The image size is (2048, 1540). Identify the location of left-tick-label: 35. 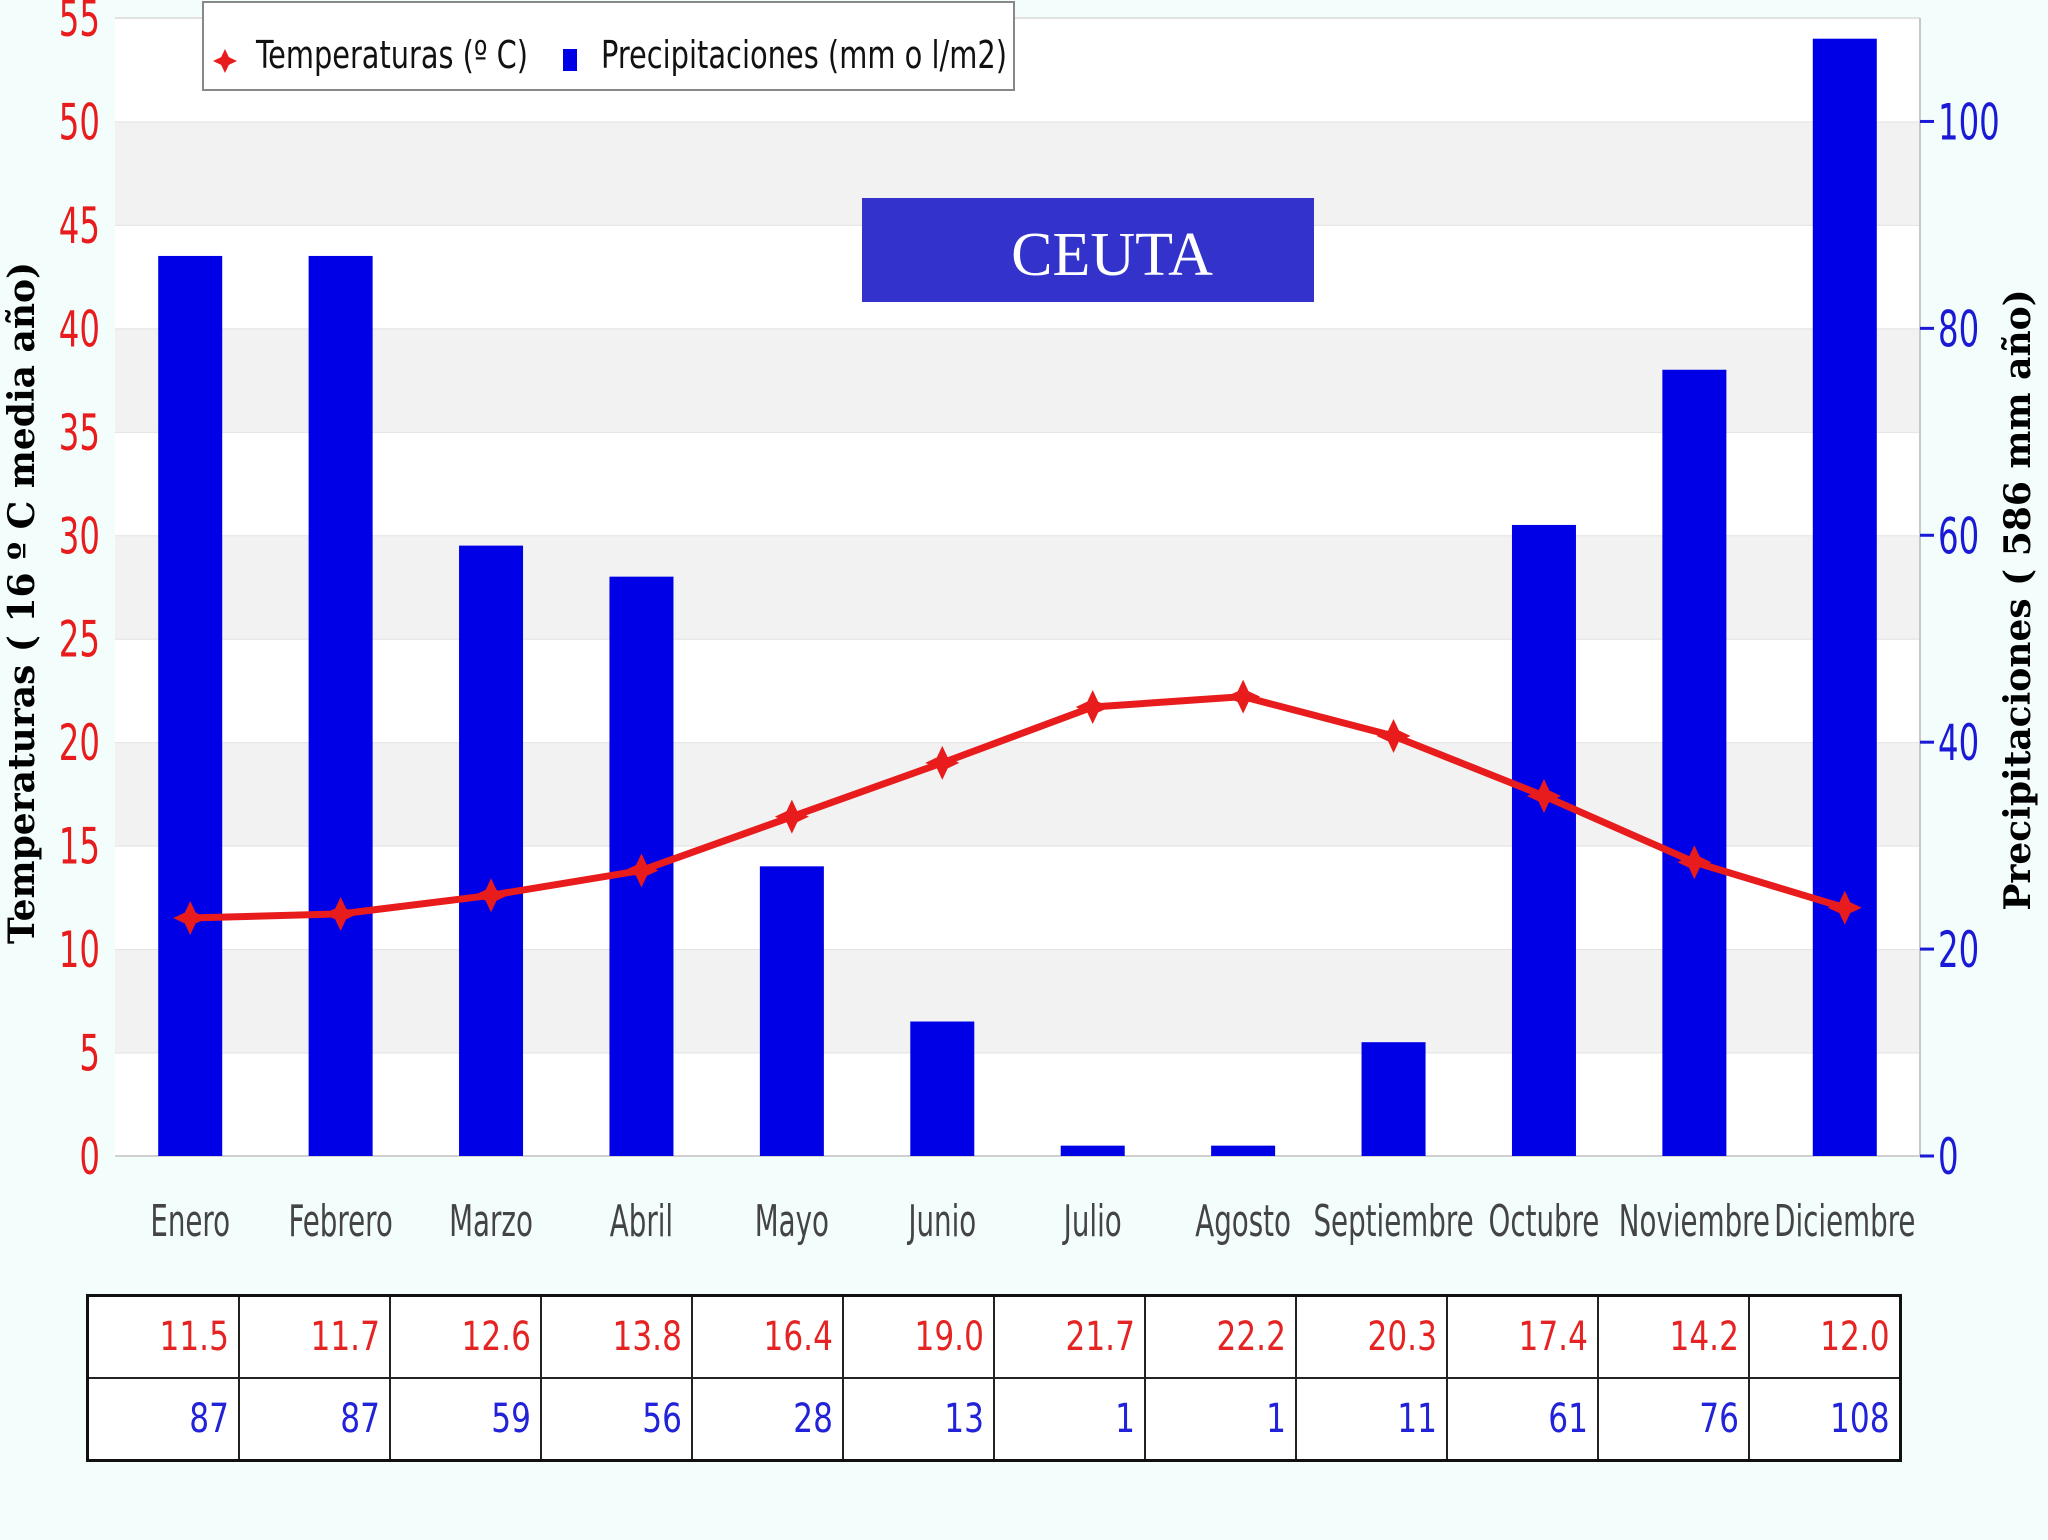
(79, 433).